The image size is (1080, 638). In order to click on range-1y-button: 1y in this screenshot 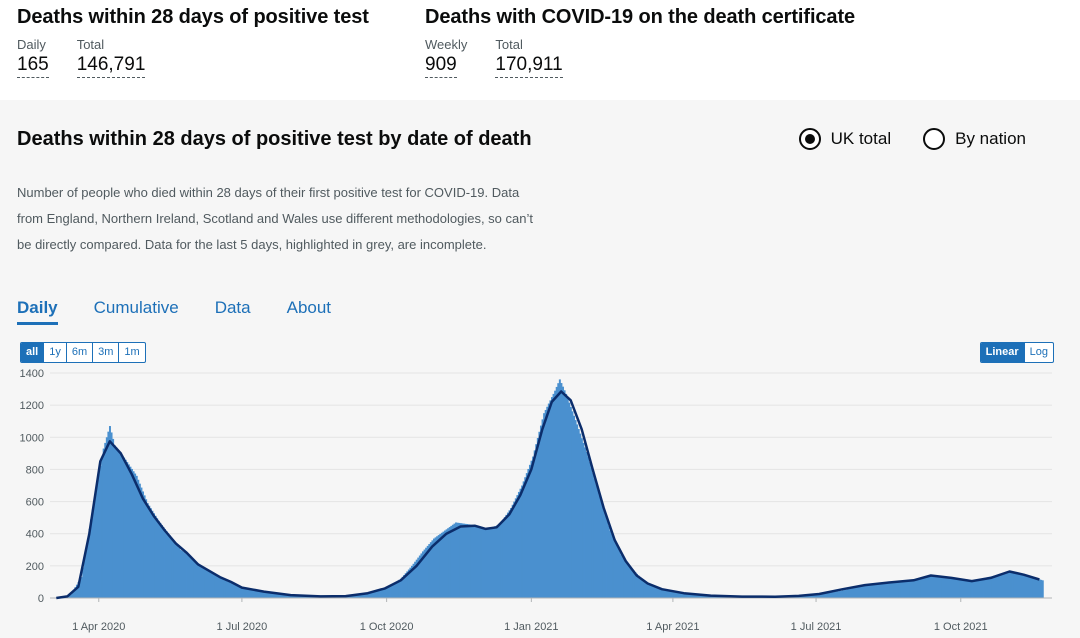, I will do `click(55, 352)`.